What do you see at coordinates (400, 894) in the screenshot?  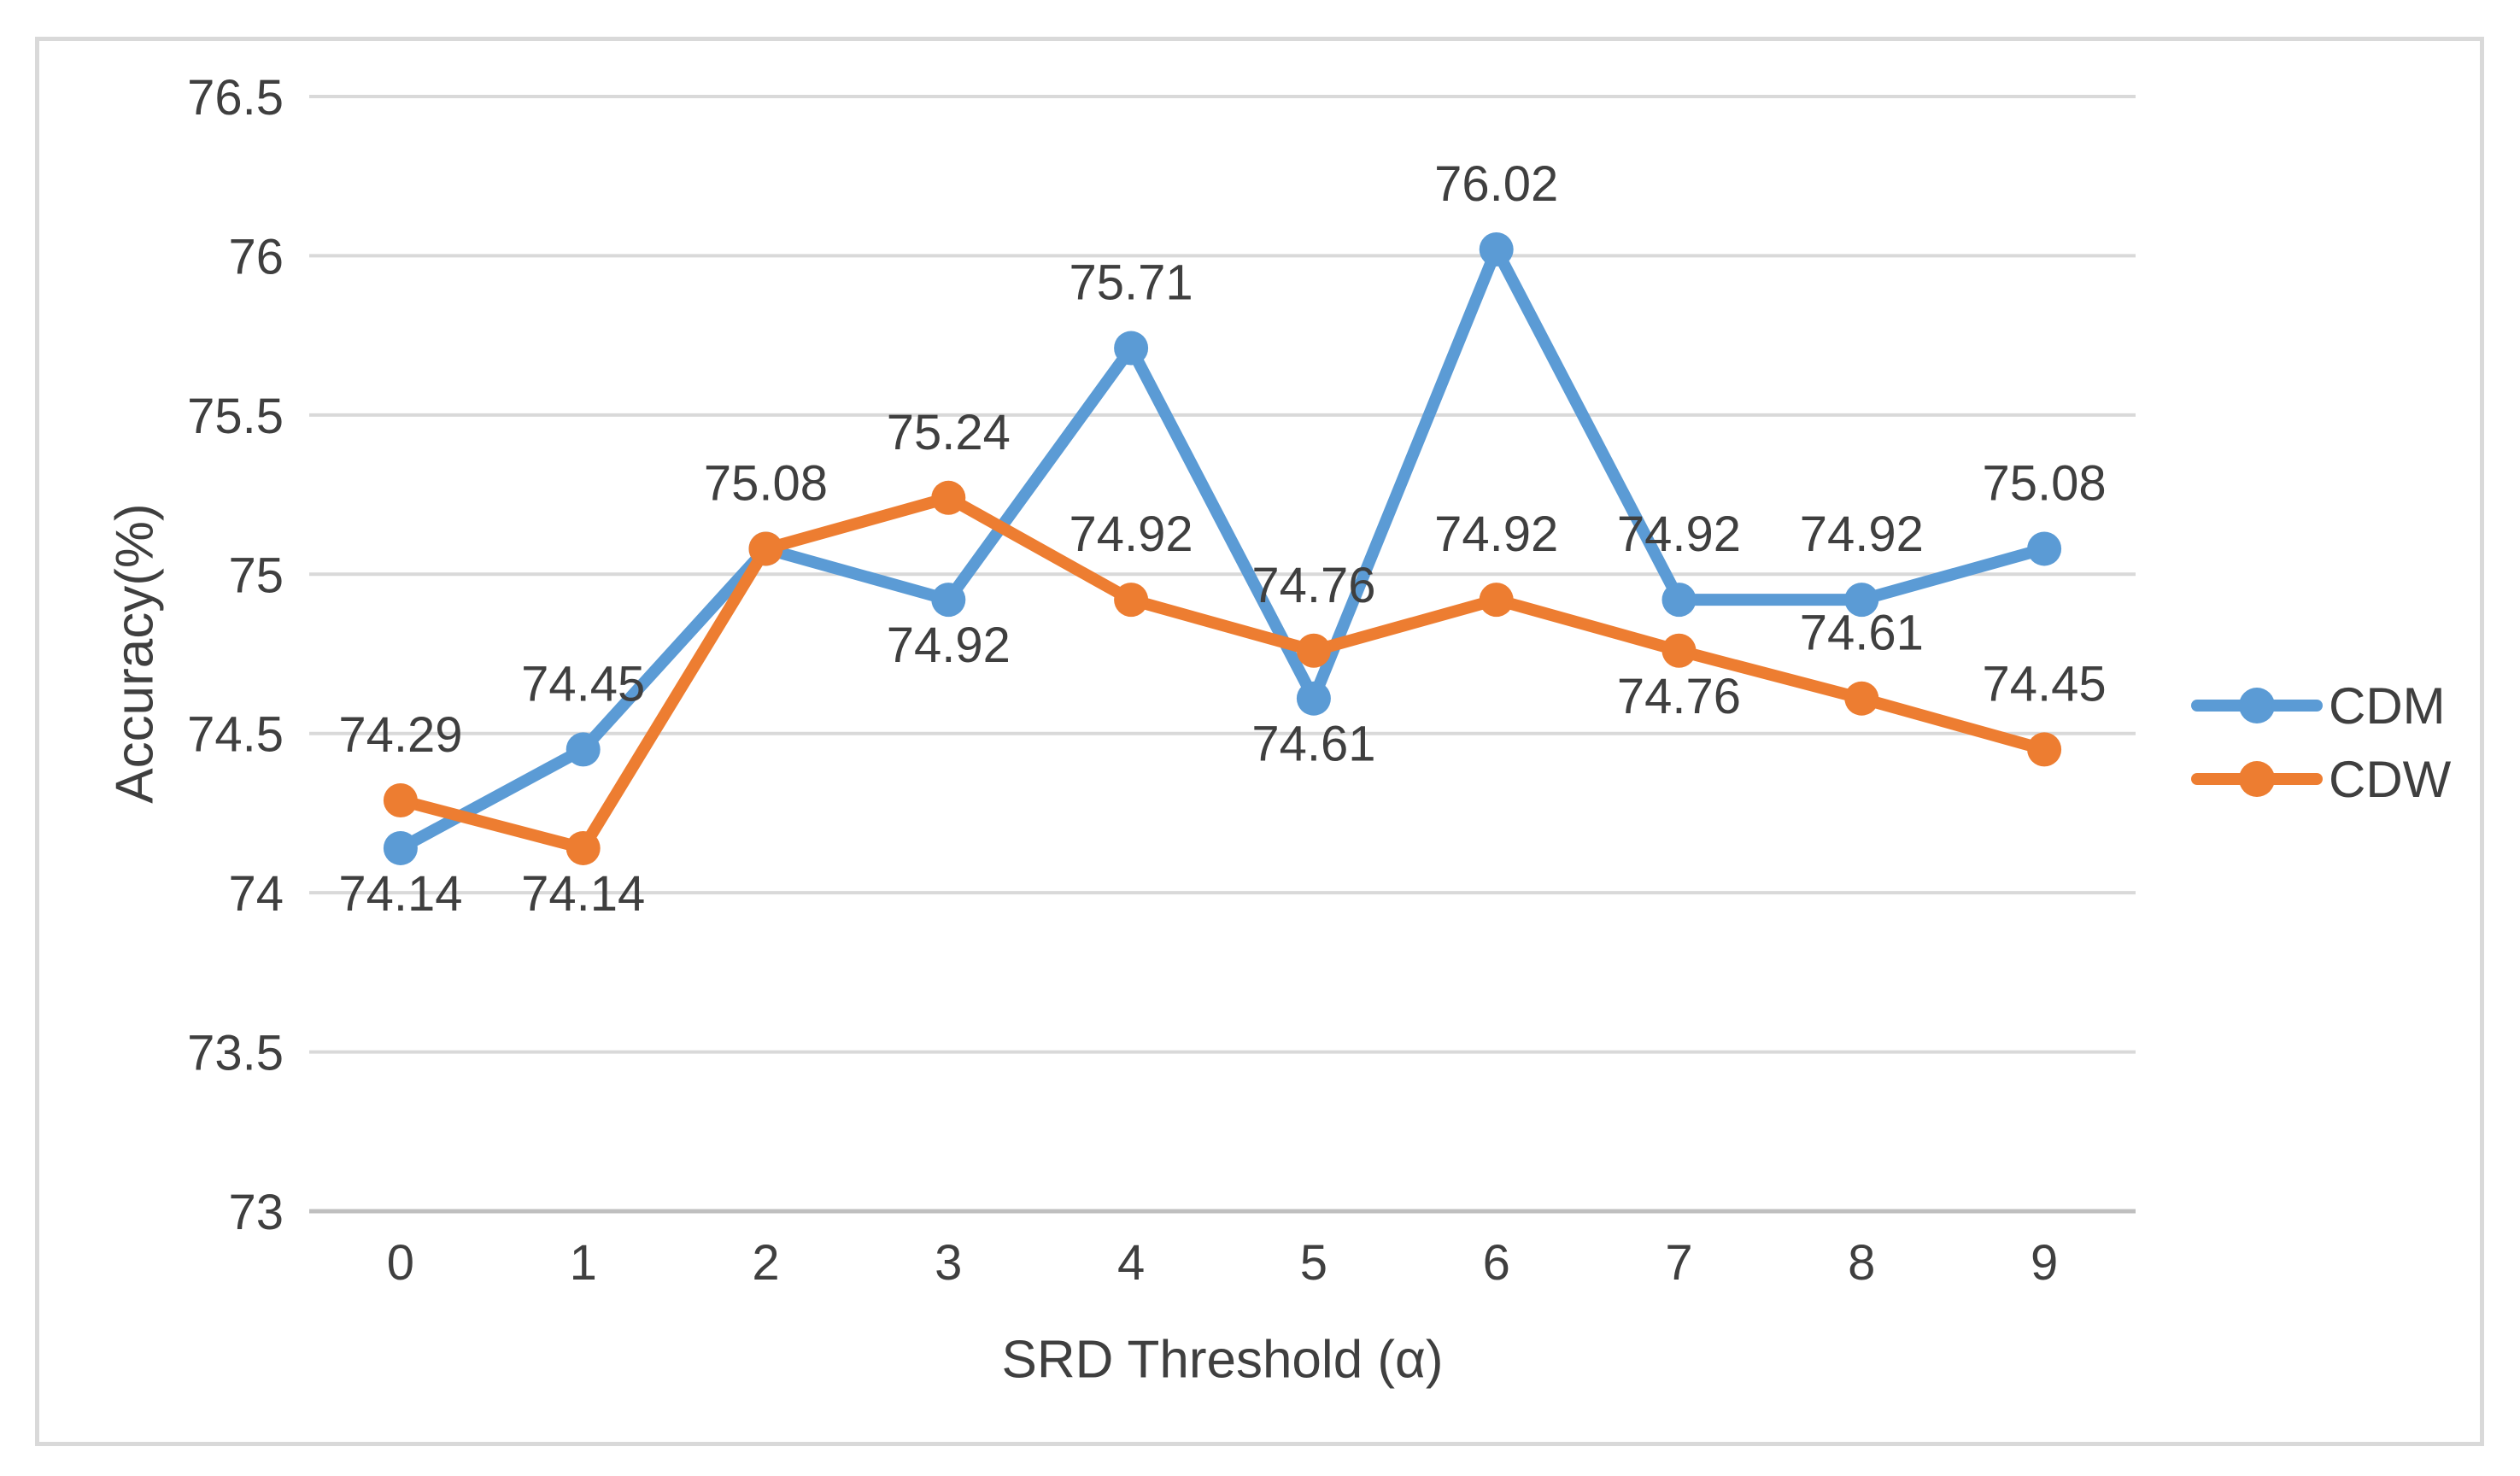 I see `data-label-cdm: 74.14` at bounding box center [400, 894].